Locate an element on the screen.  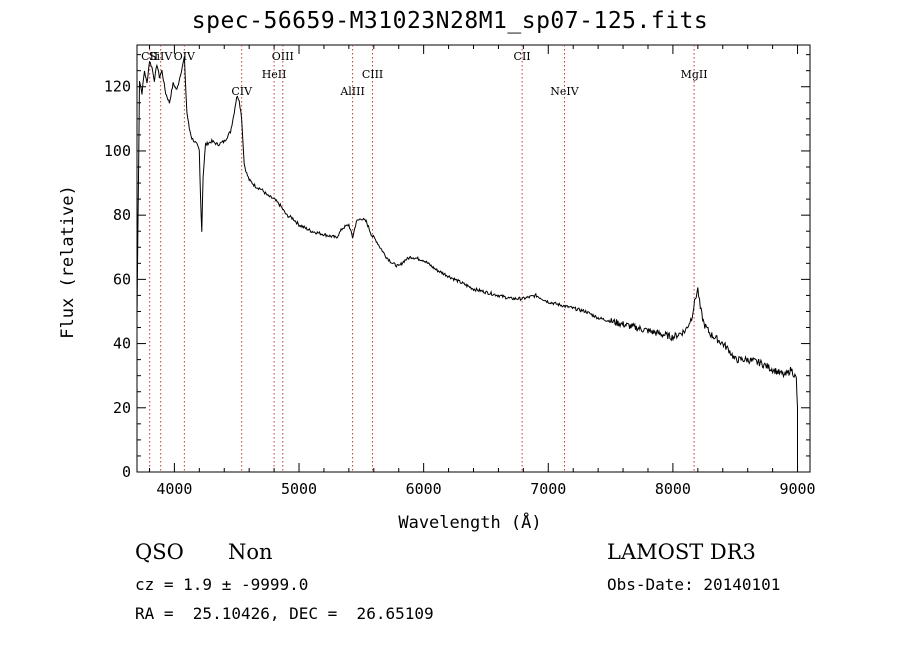
cz-value: cz = 1.9 ± -9999.0 is located at coordinates (222, 584).